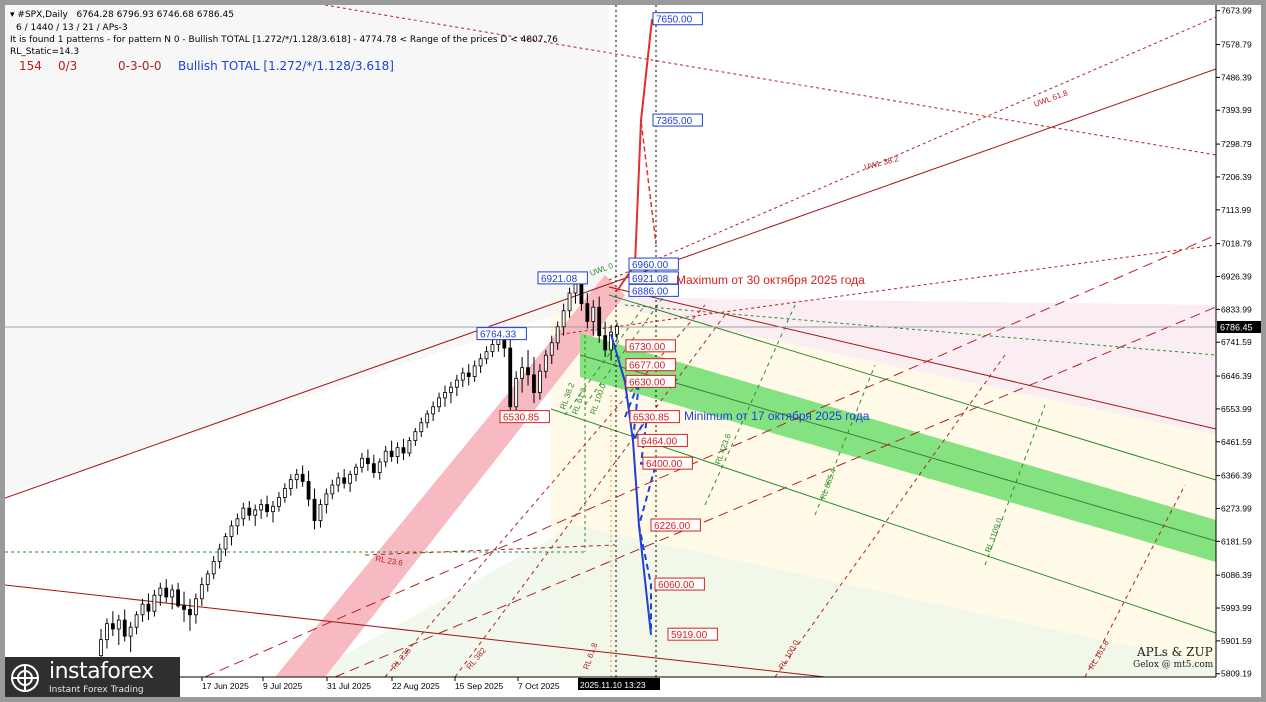  I want to click on minimum-annotation: Minimum от 17 октября 2025 года, so click(777, 416).